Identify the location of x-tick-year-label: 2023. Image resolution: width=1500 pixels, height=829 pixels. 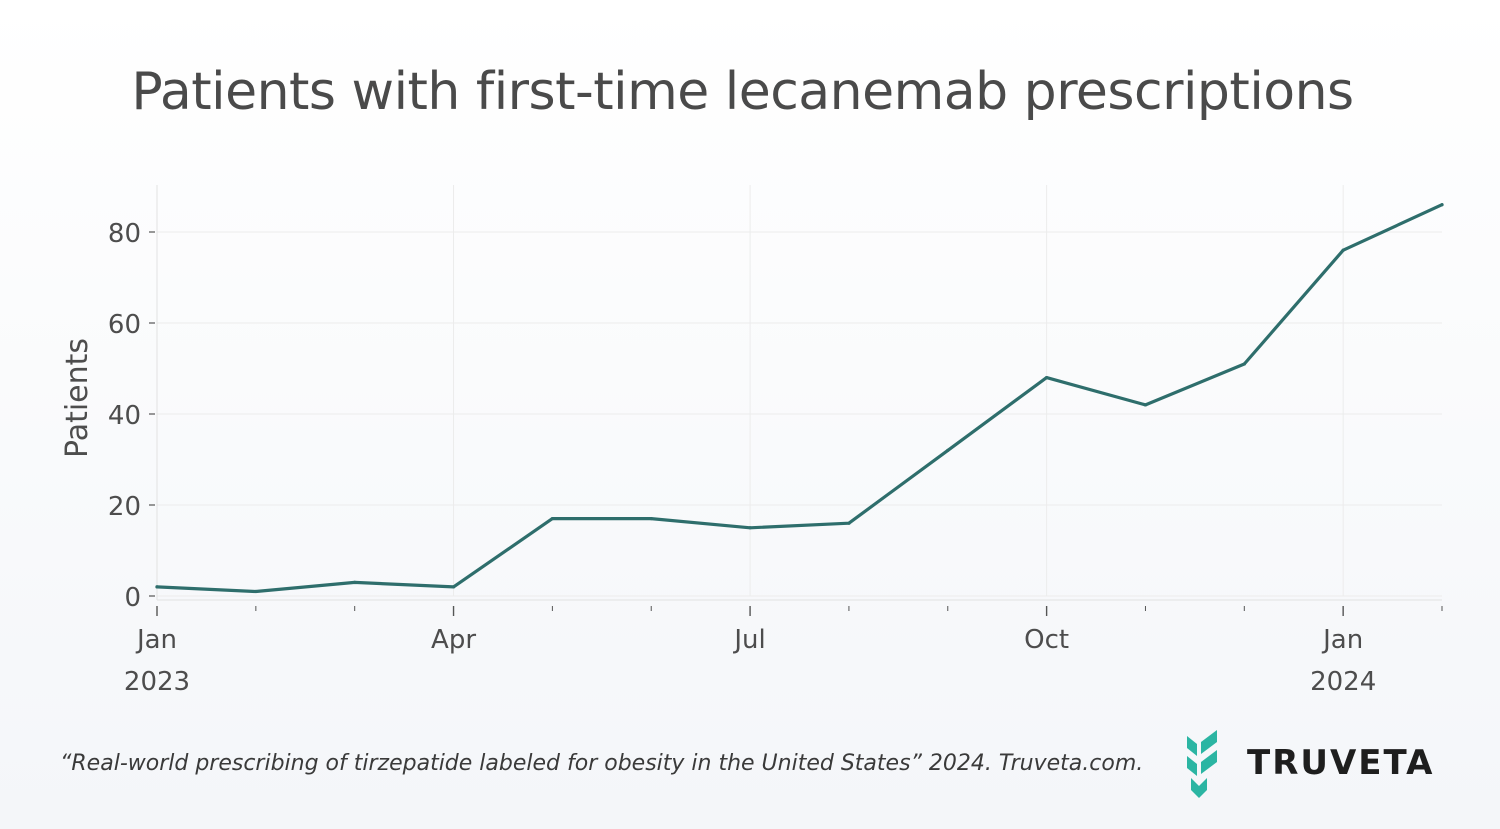
(157, 682).